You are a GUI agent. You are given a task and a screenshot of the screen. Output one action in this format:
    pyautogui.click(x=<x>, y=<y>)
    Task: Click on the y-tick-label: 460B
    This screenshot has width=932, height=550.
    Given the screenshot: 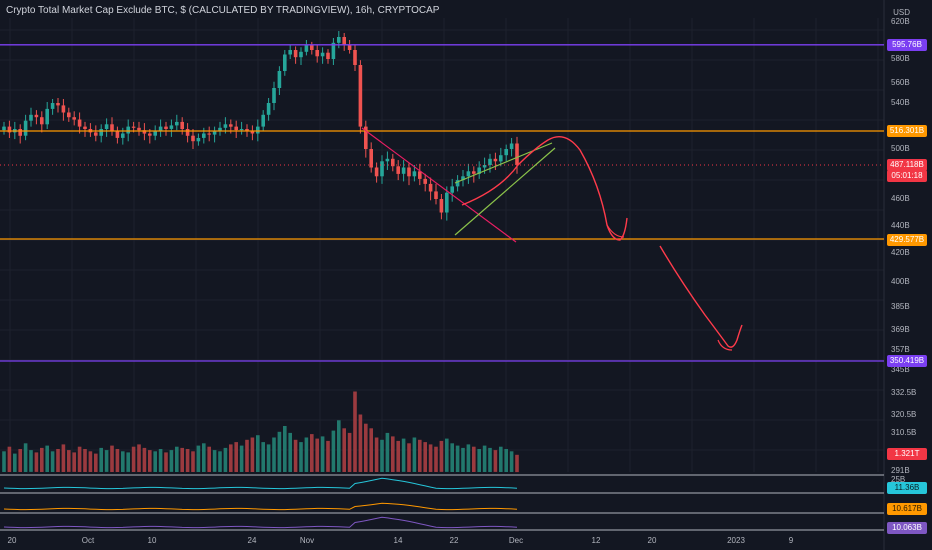 What is the action you would take?
    pyautogui.click(x=900, y=198)
    